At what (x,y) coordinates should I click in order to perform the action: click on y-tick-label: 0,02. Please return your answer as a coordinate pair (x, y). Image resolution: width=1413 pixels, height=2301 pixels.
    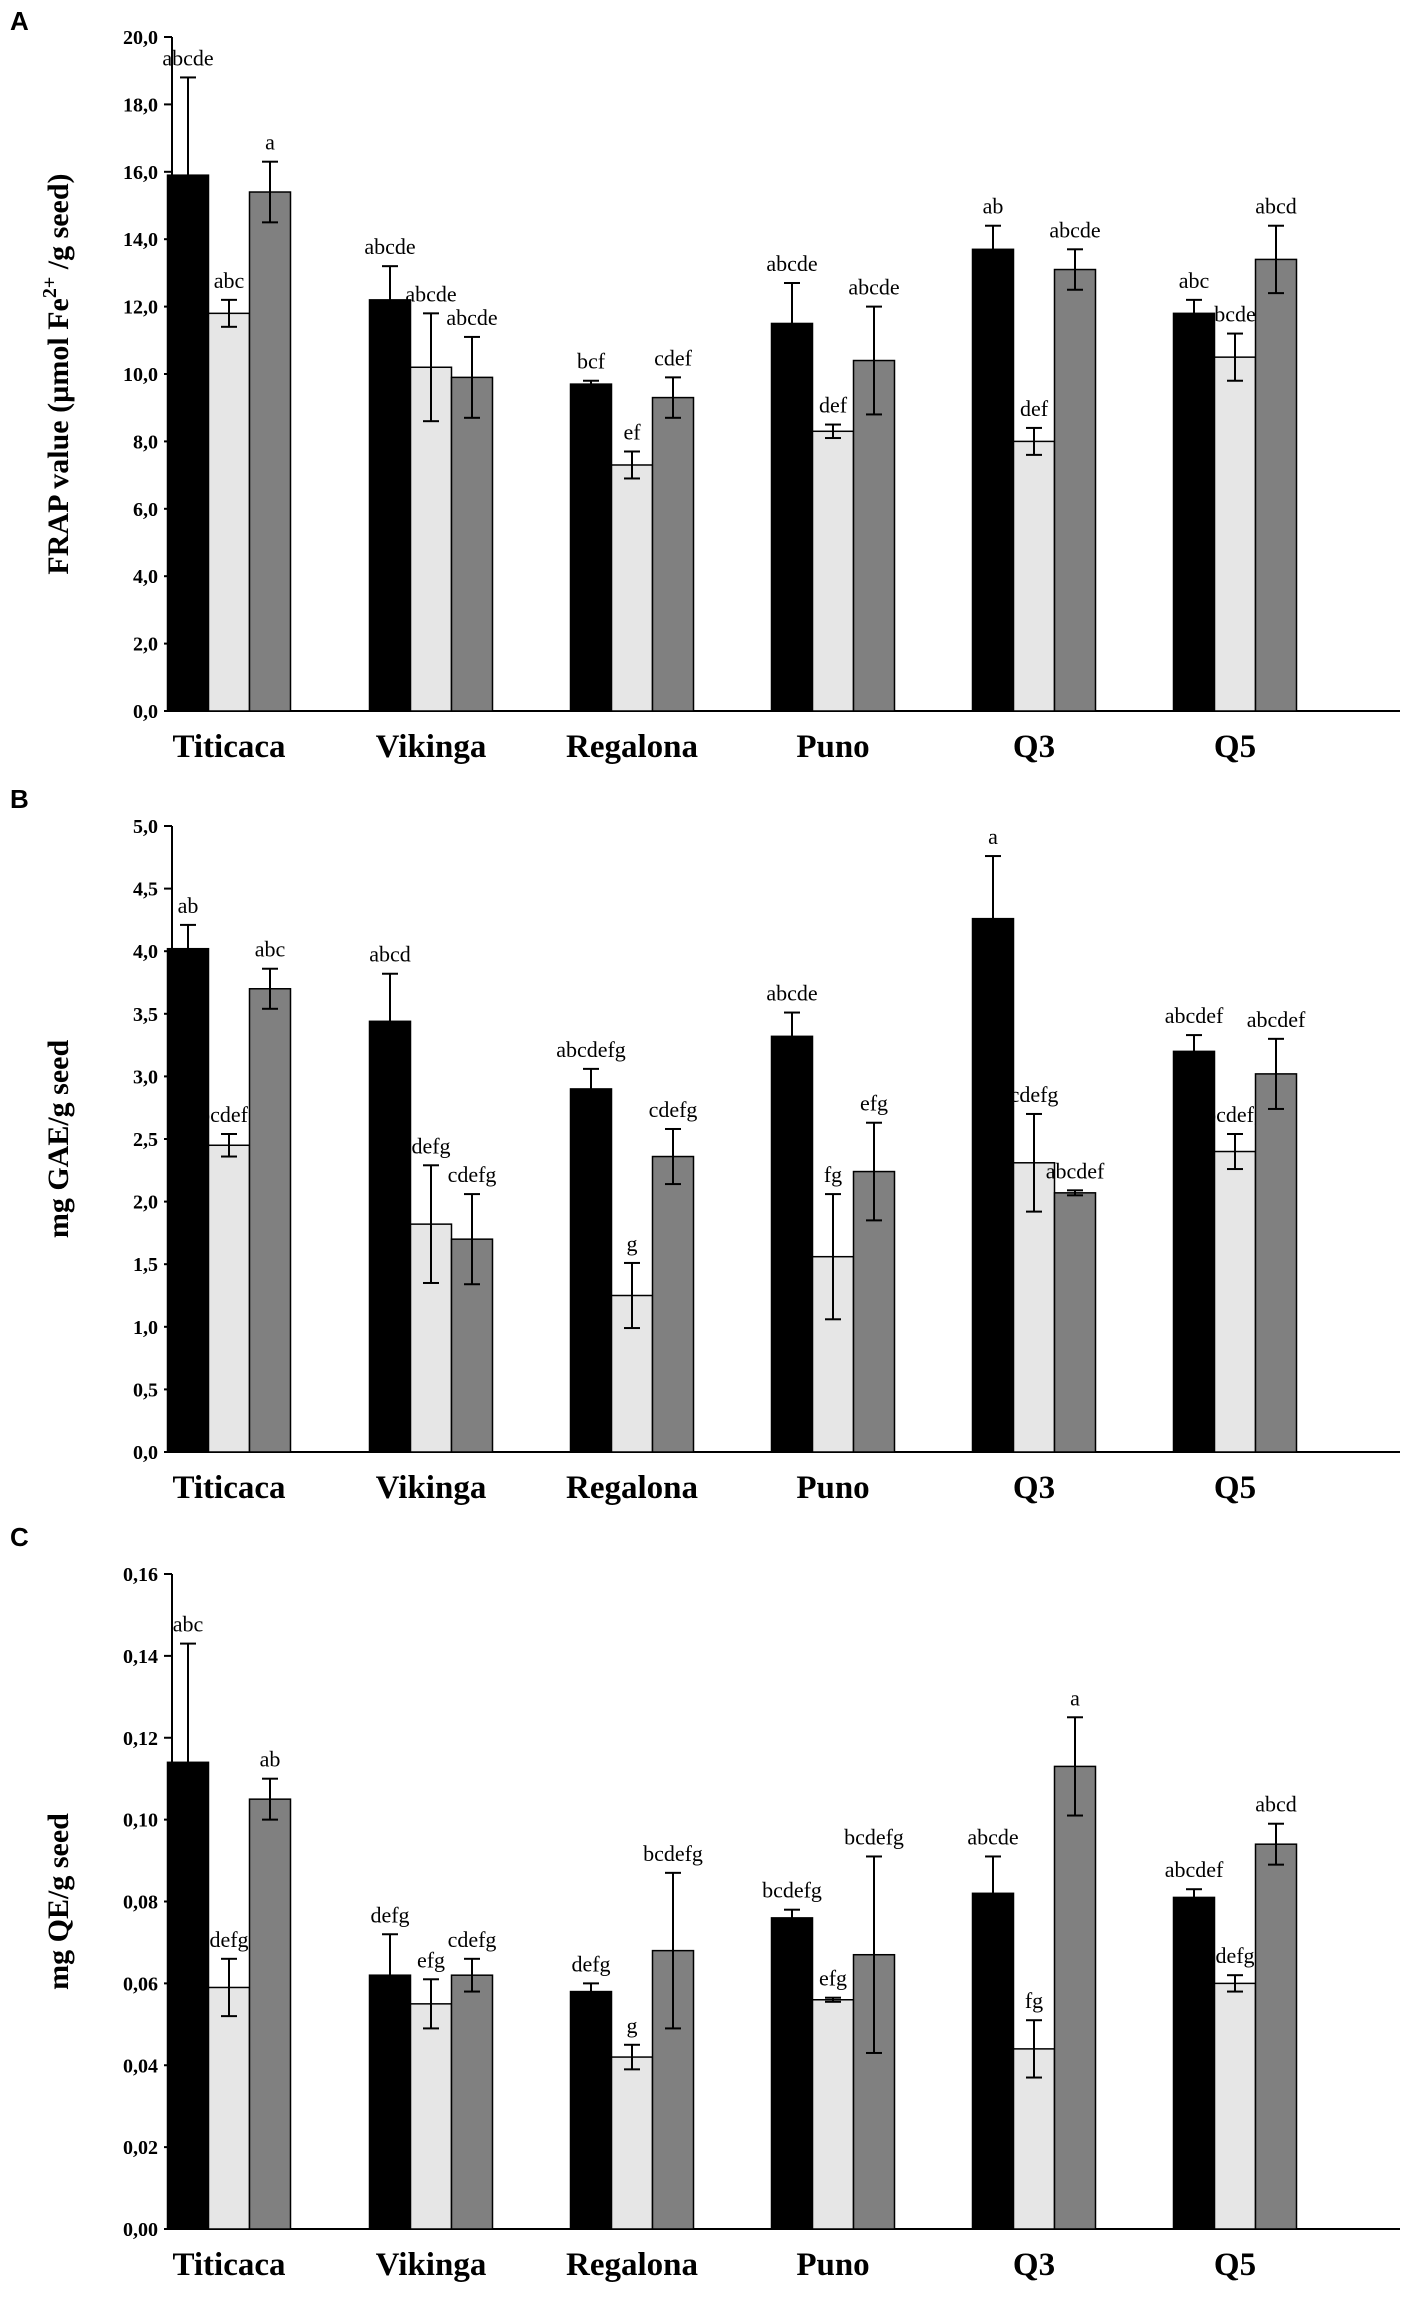
    Looking at the image, I should click on (140, 2148).